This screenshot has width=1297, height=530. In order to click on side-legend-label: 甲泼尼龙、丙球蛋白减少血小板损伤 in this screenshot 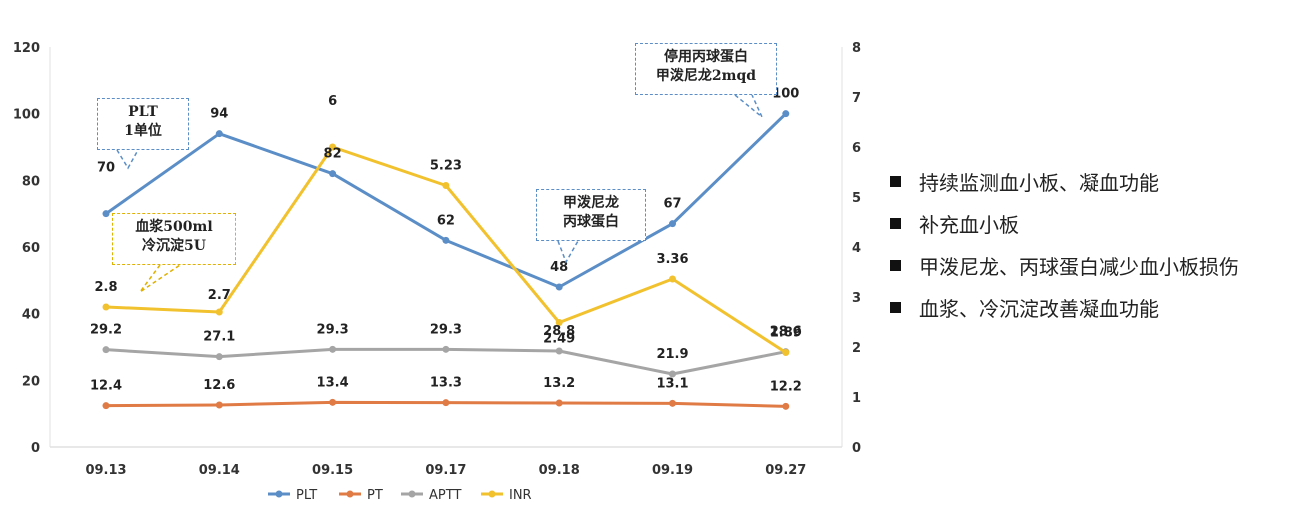, I will do `click(1079, 266)`.